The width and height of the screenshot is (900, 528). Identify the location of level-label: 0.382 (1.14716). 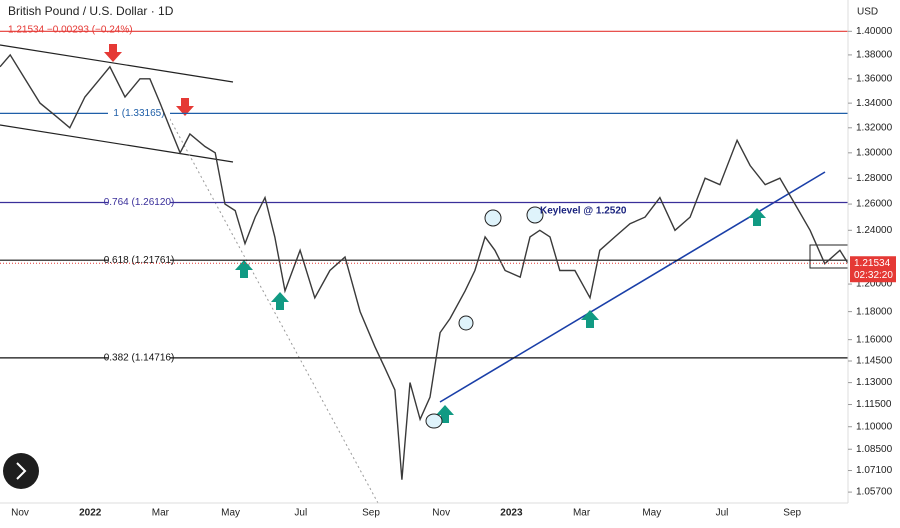
(139, 358).